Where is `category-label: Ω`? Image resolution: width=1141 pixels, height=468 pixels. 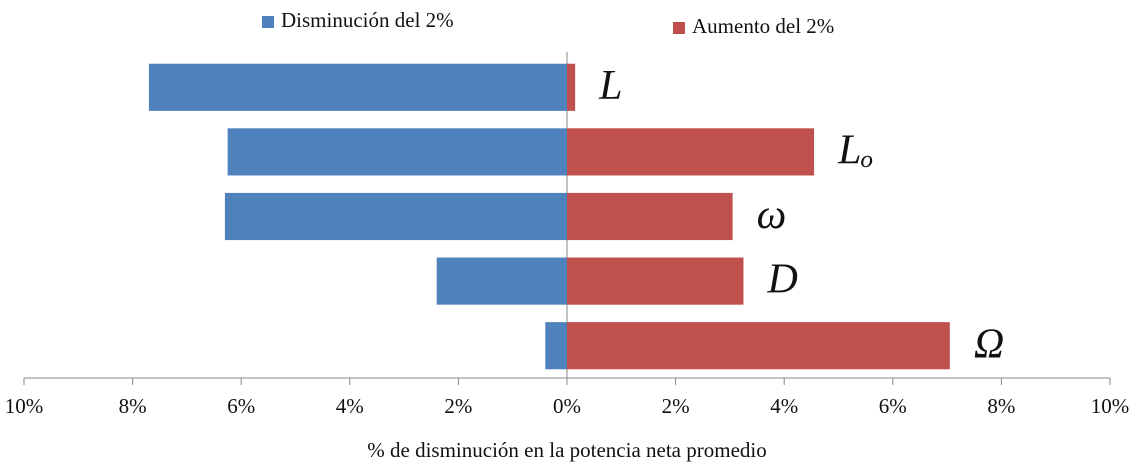 category-label: Ω is located at coordinates (989, 344).